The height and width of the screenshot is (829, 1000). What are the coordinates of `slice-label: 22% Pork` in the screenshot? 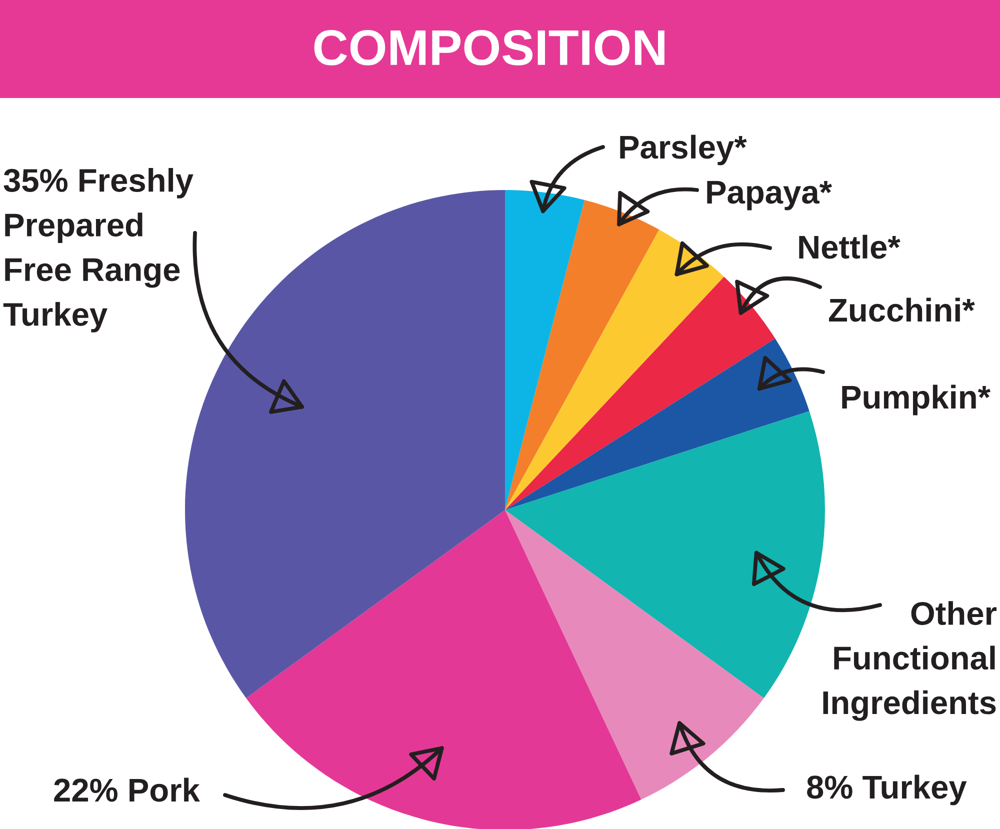 It's located at (127, 790).